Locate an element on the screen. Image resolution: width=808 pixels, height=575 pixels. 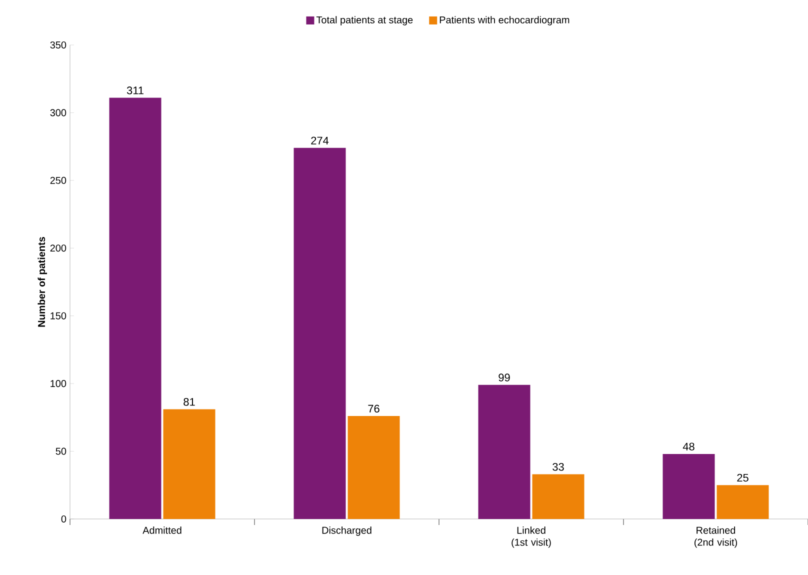
y-tick-label: 250 is located at coordinates (58, 180).